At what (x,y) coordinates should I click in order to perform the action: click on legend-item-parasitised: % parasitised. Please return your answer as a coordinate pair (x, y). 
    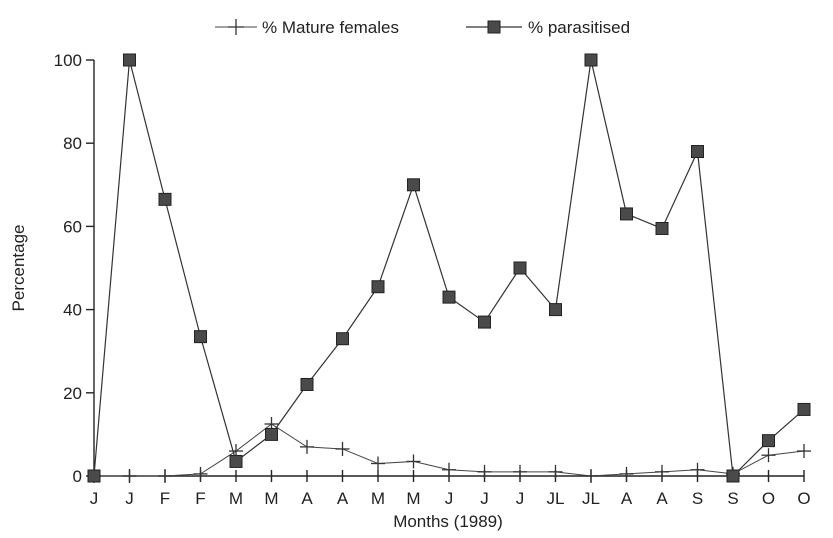
    Looking at the image, I should click on (548, 27).